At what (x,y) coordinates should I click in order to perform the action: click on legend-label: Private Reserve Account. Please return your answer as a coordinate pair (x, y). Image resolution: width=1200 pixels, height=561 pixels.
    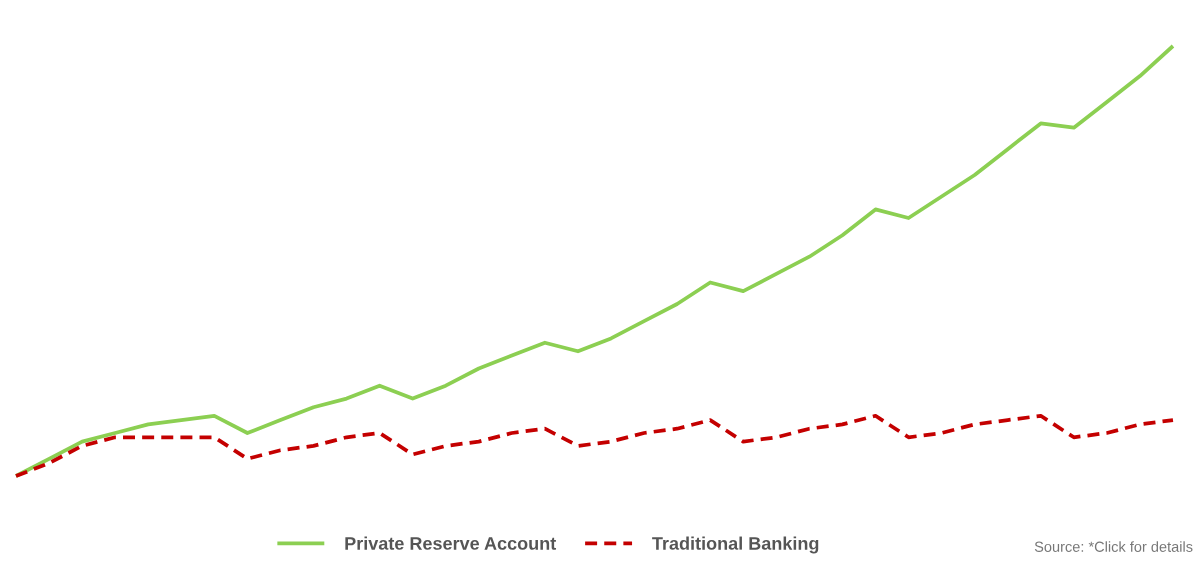
    Looking at the image, I should click on (451, 543).